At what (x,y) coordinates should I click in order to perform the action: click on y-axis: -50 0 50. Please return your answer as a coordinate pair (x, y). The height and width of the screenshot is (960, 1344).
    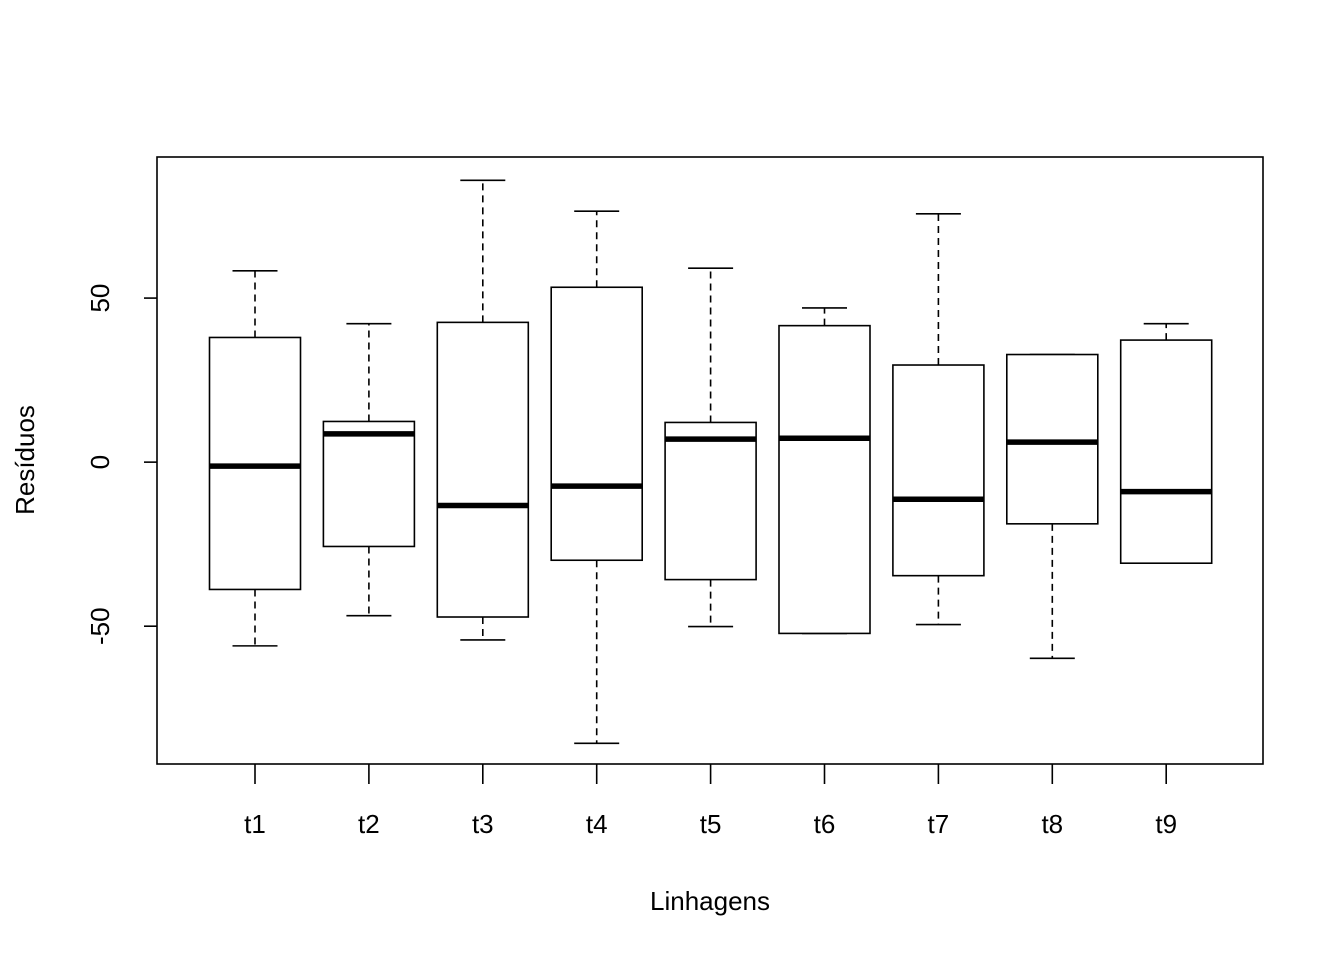
    Looking at the image, I should click on (121, 464).